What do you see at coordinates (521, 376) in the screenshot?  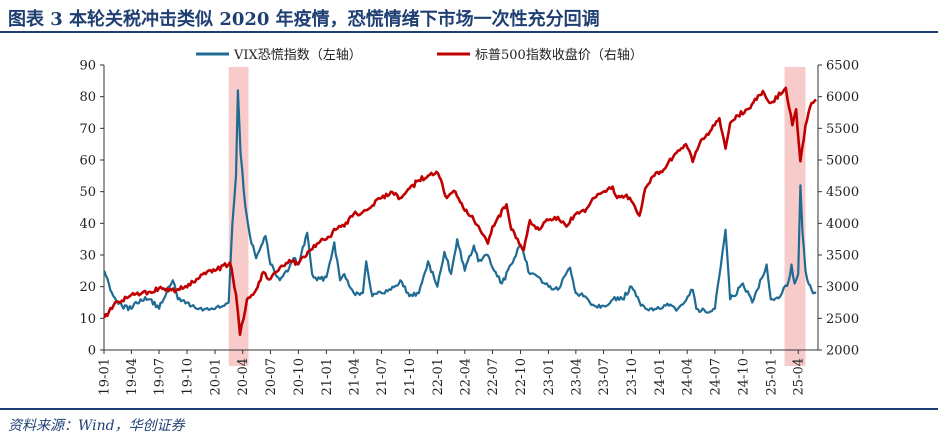 I see `x-tick-label: 22-10` at bounding box center [521, 376].